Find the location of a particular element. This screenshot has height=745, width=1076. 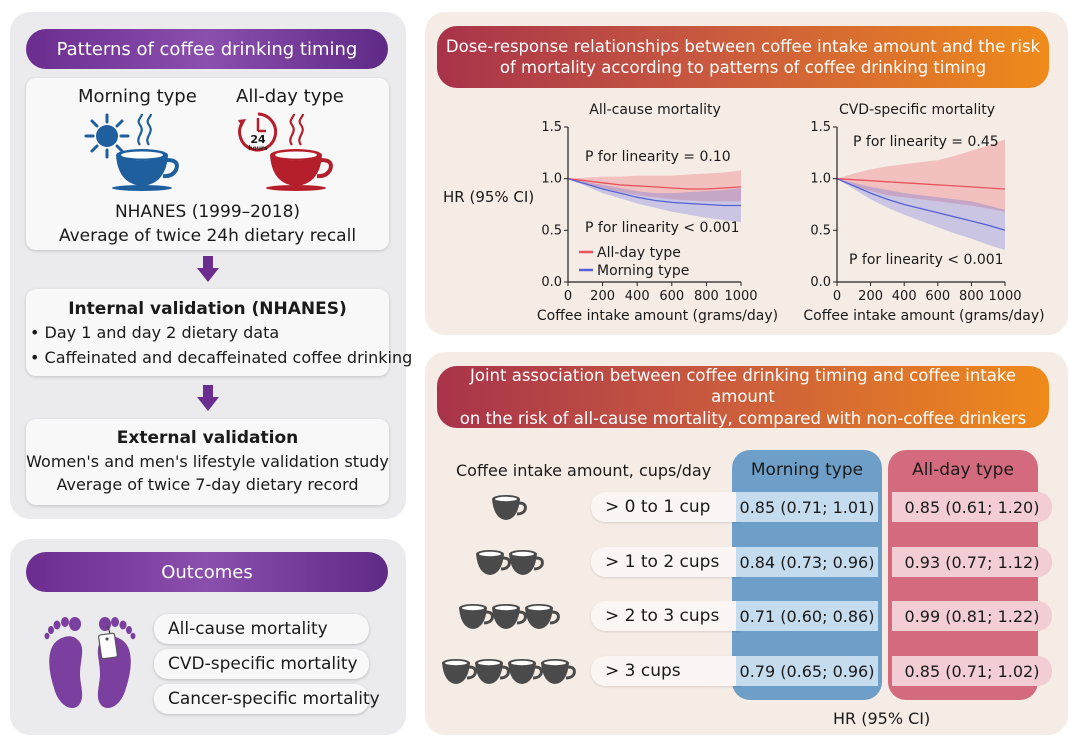

allday-hr-cell: 0.93 (0.77; 1.12) is located at coordinates (972, 562).